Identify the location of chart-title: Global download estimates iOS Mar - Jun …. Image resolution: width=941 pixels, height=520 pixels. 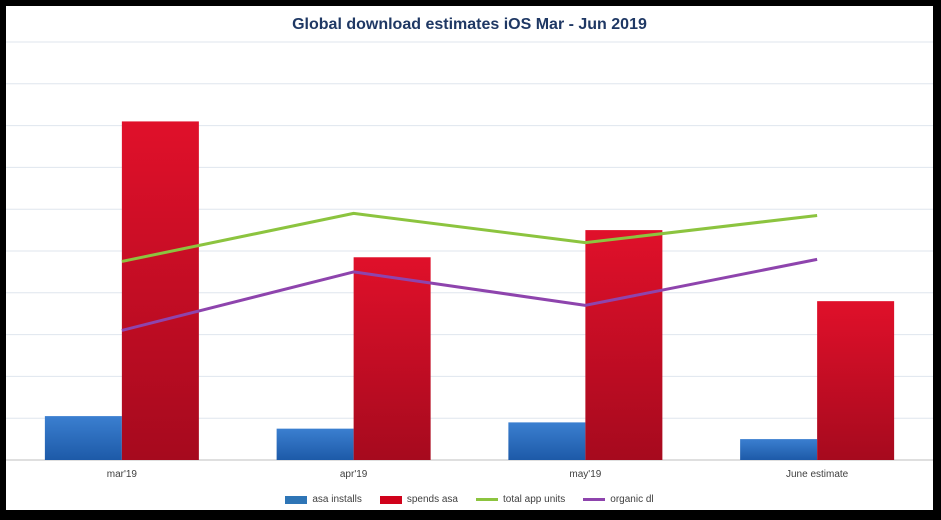
(469, 24).